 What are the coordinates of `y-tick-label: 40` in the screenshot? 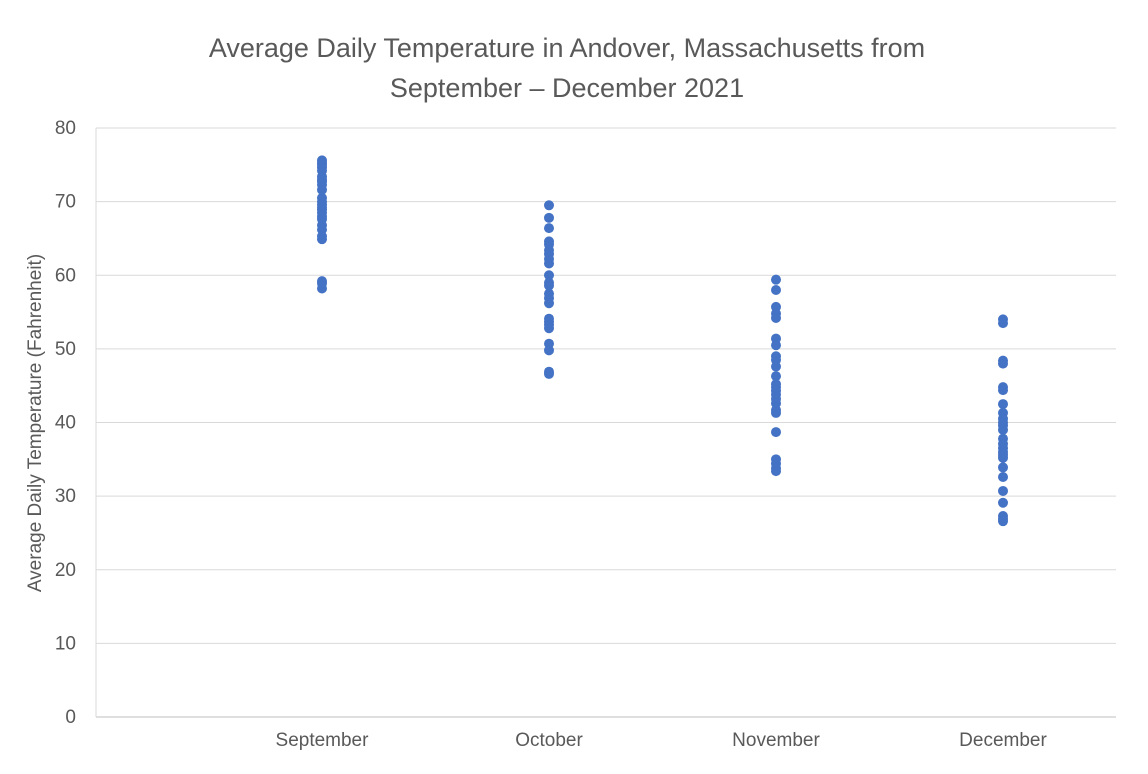 It's located at (65, 423).